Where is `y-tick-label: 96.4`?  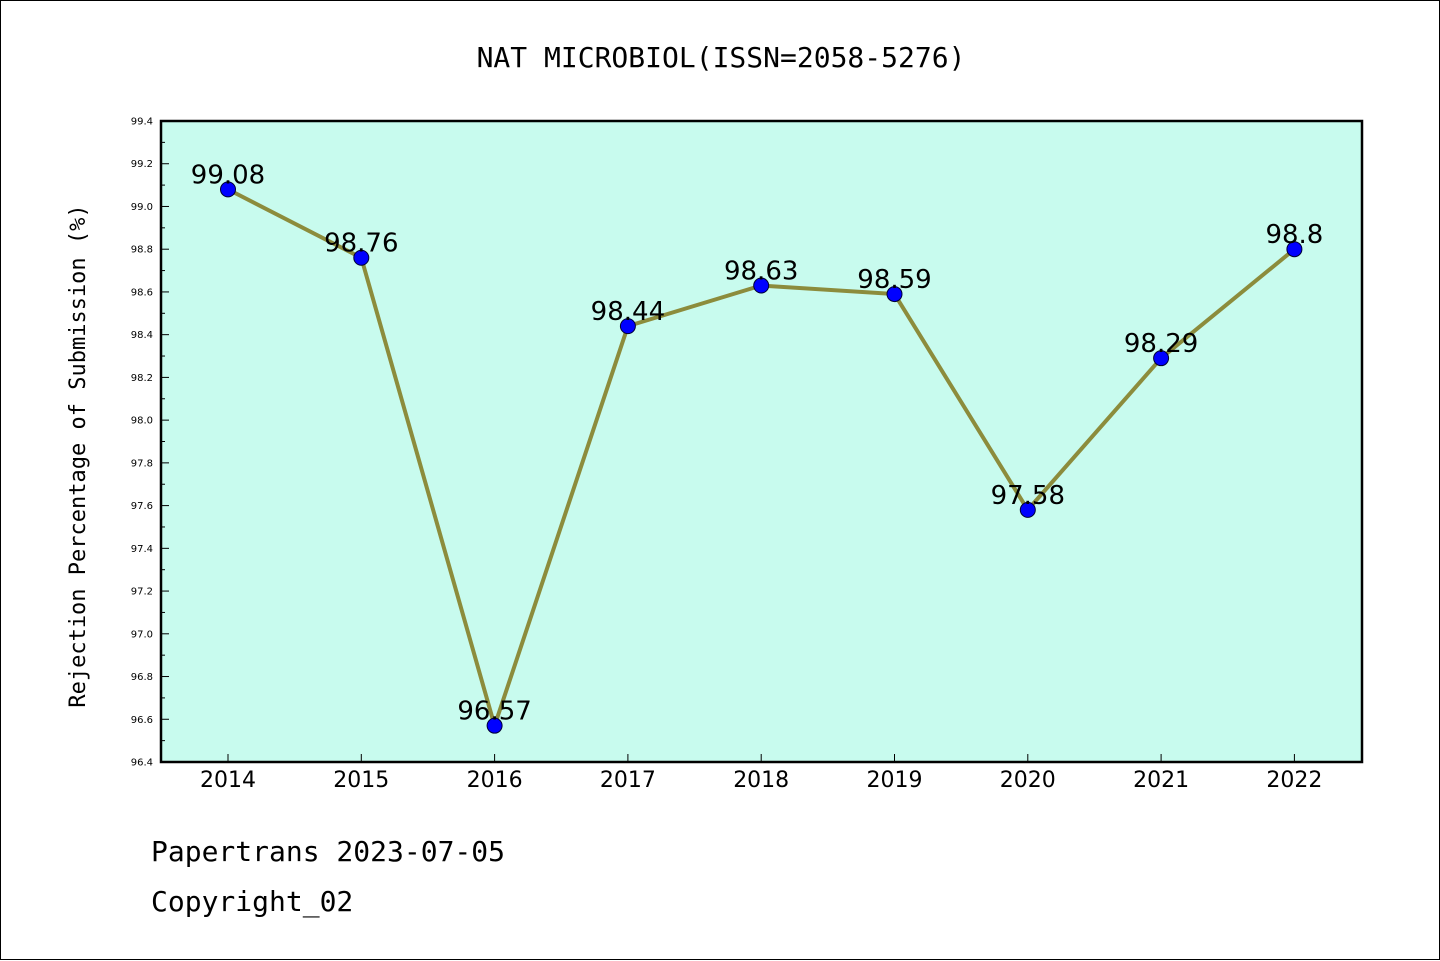
y-tick-label: 96.4 is located at coordinates (142, 763).